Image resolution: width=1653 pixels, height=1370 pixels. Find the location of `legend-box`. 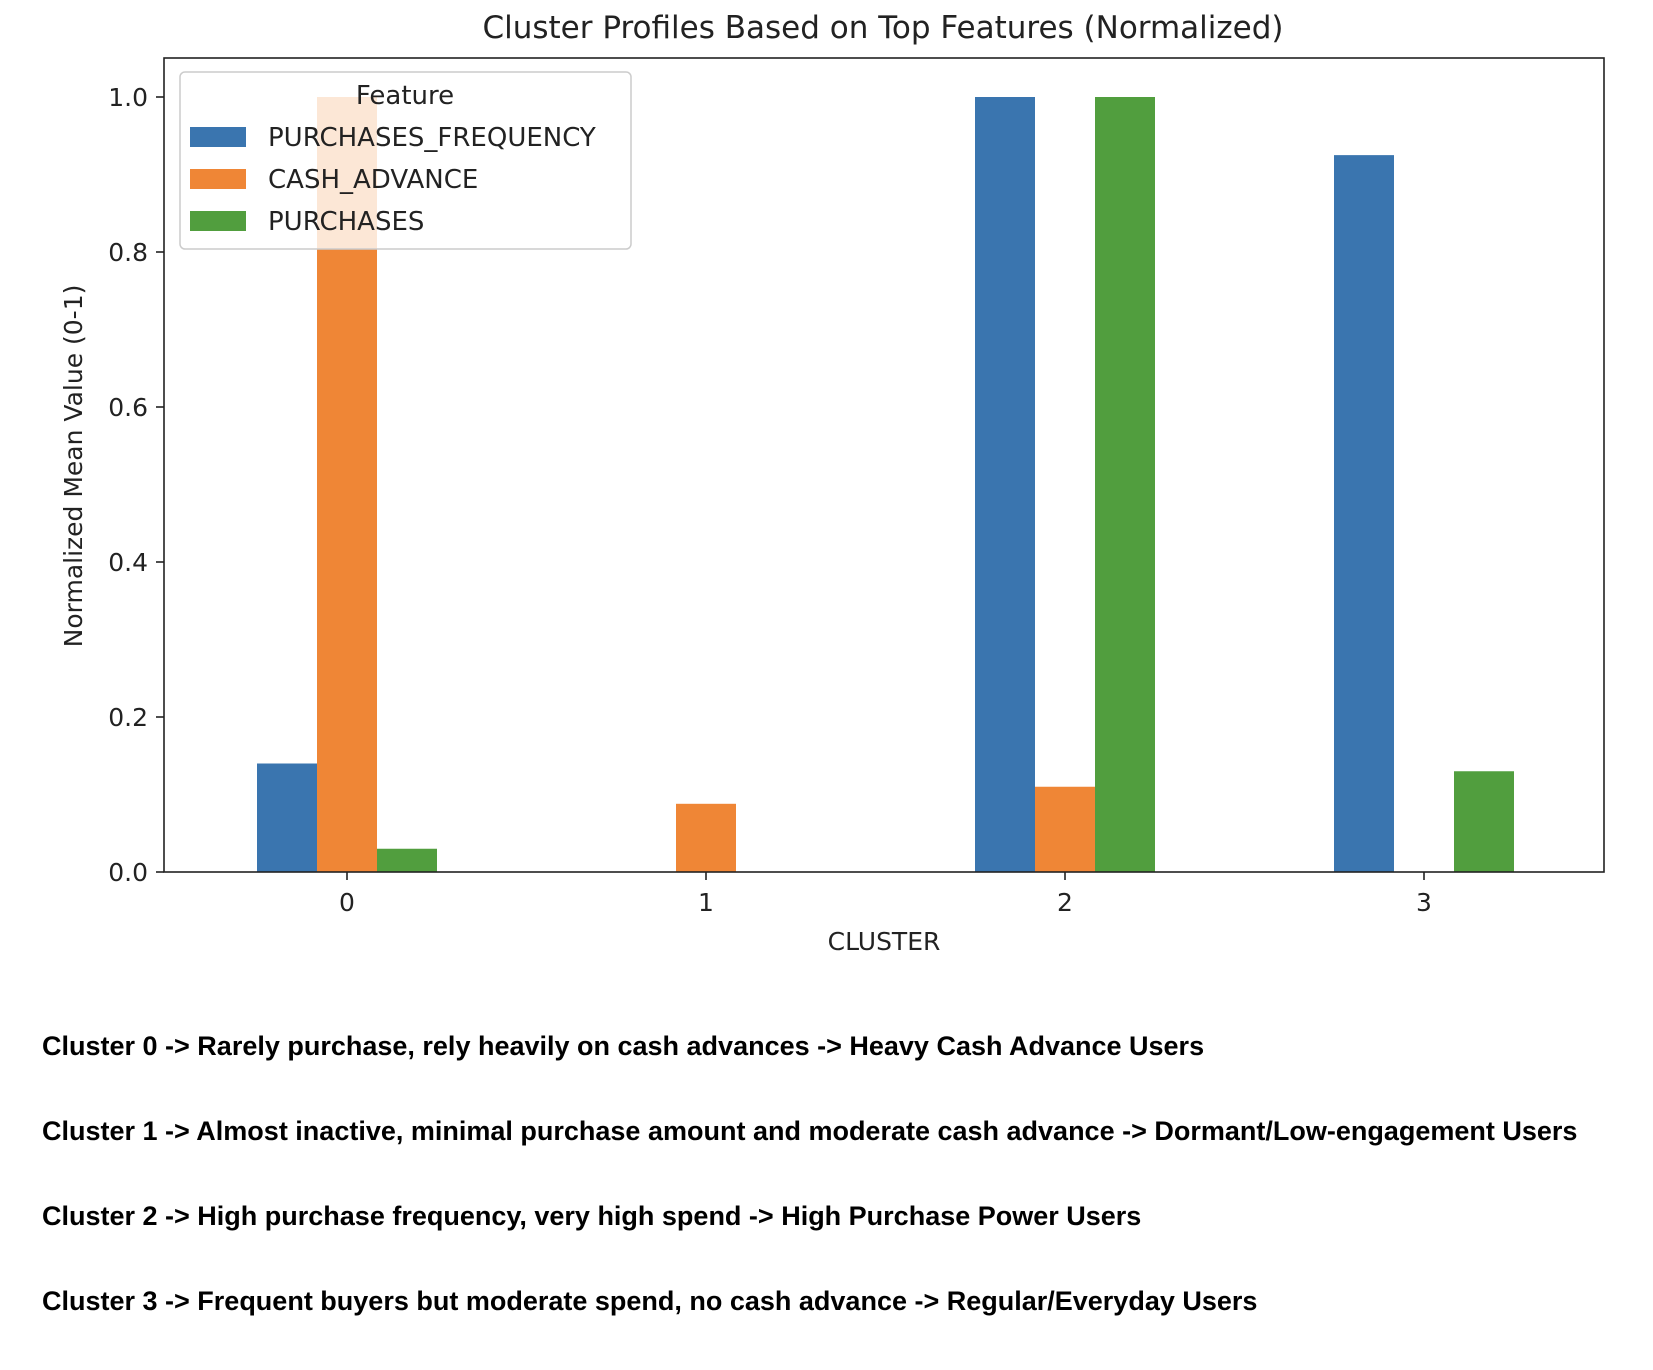

legend-box is located at coordinates (405, 160).